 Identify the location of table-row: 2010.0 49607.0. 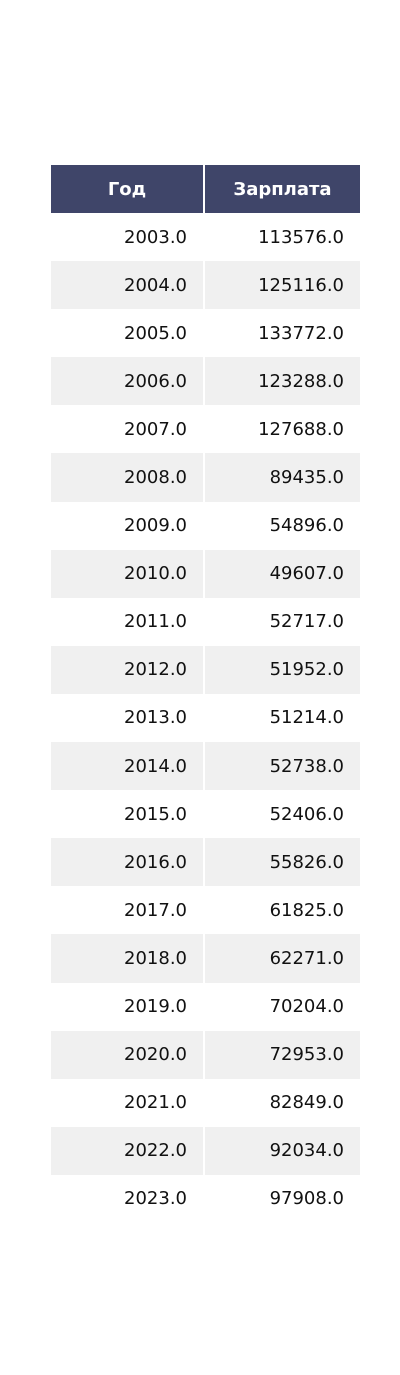
(205, 573).